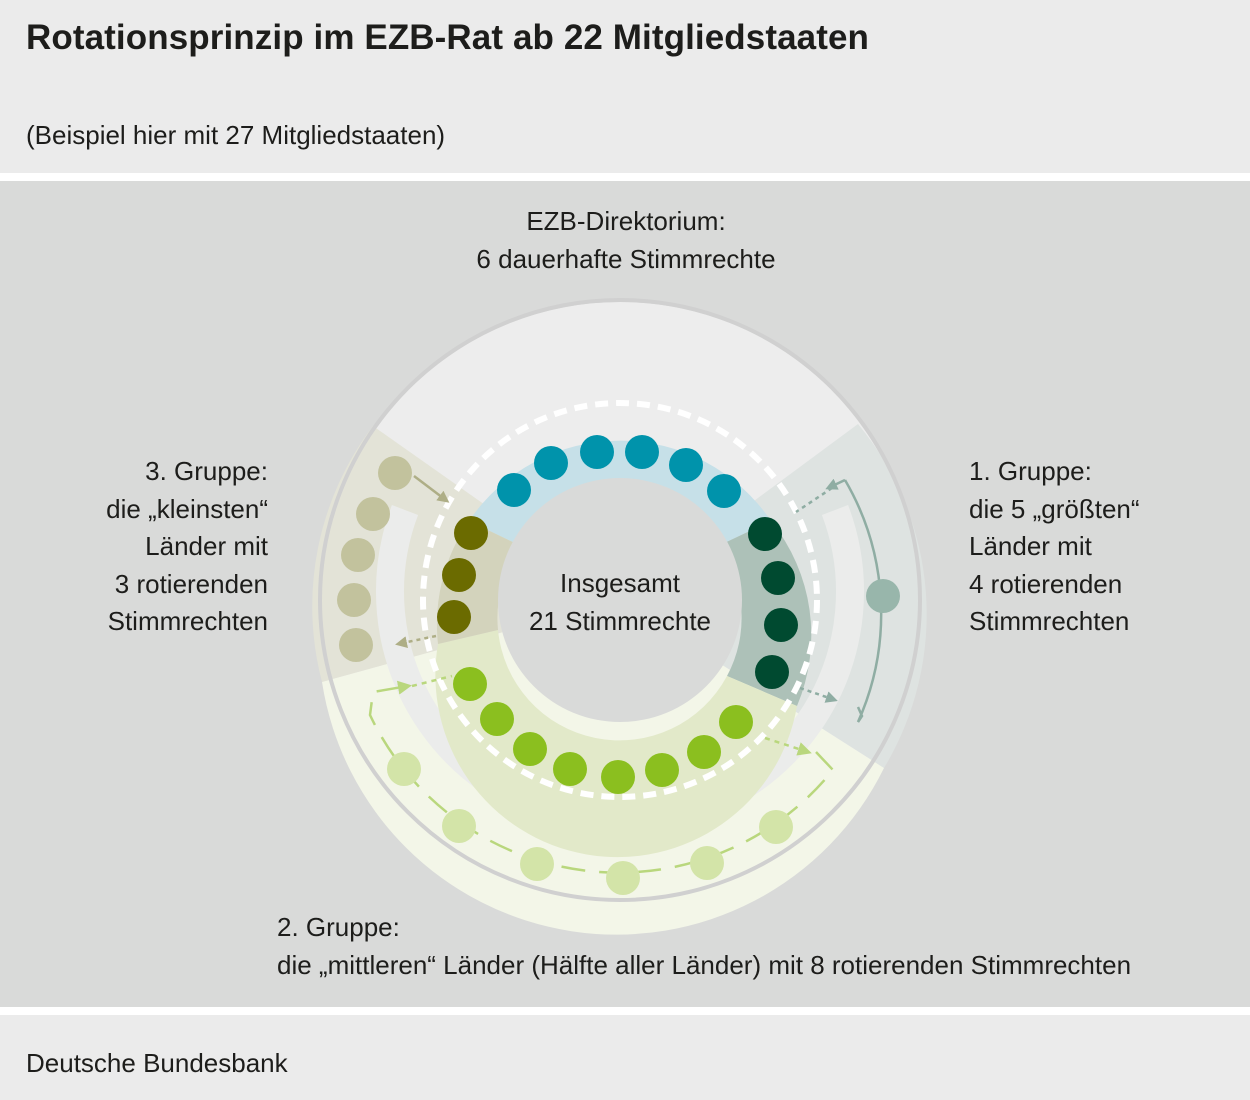 The image size is (1250, 1100). What do you see at coordinates (431, 489) in the screenshot?
I see `group3-arrow-in` at bounding box center [431, 489].